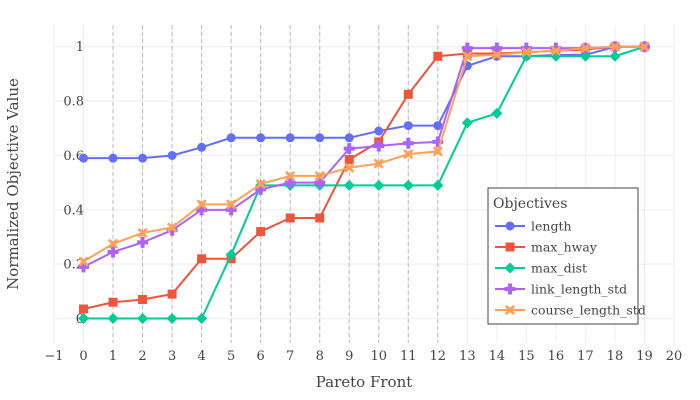 This screenshot has width=700, height=400. What do you see at coordinates (408, 356) in the screenshot?
I see `x-tick-label: 11` at bounding box center [408, 356].